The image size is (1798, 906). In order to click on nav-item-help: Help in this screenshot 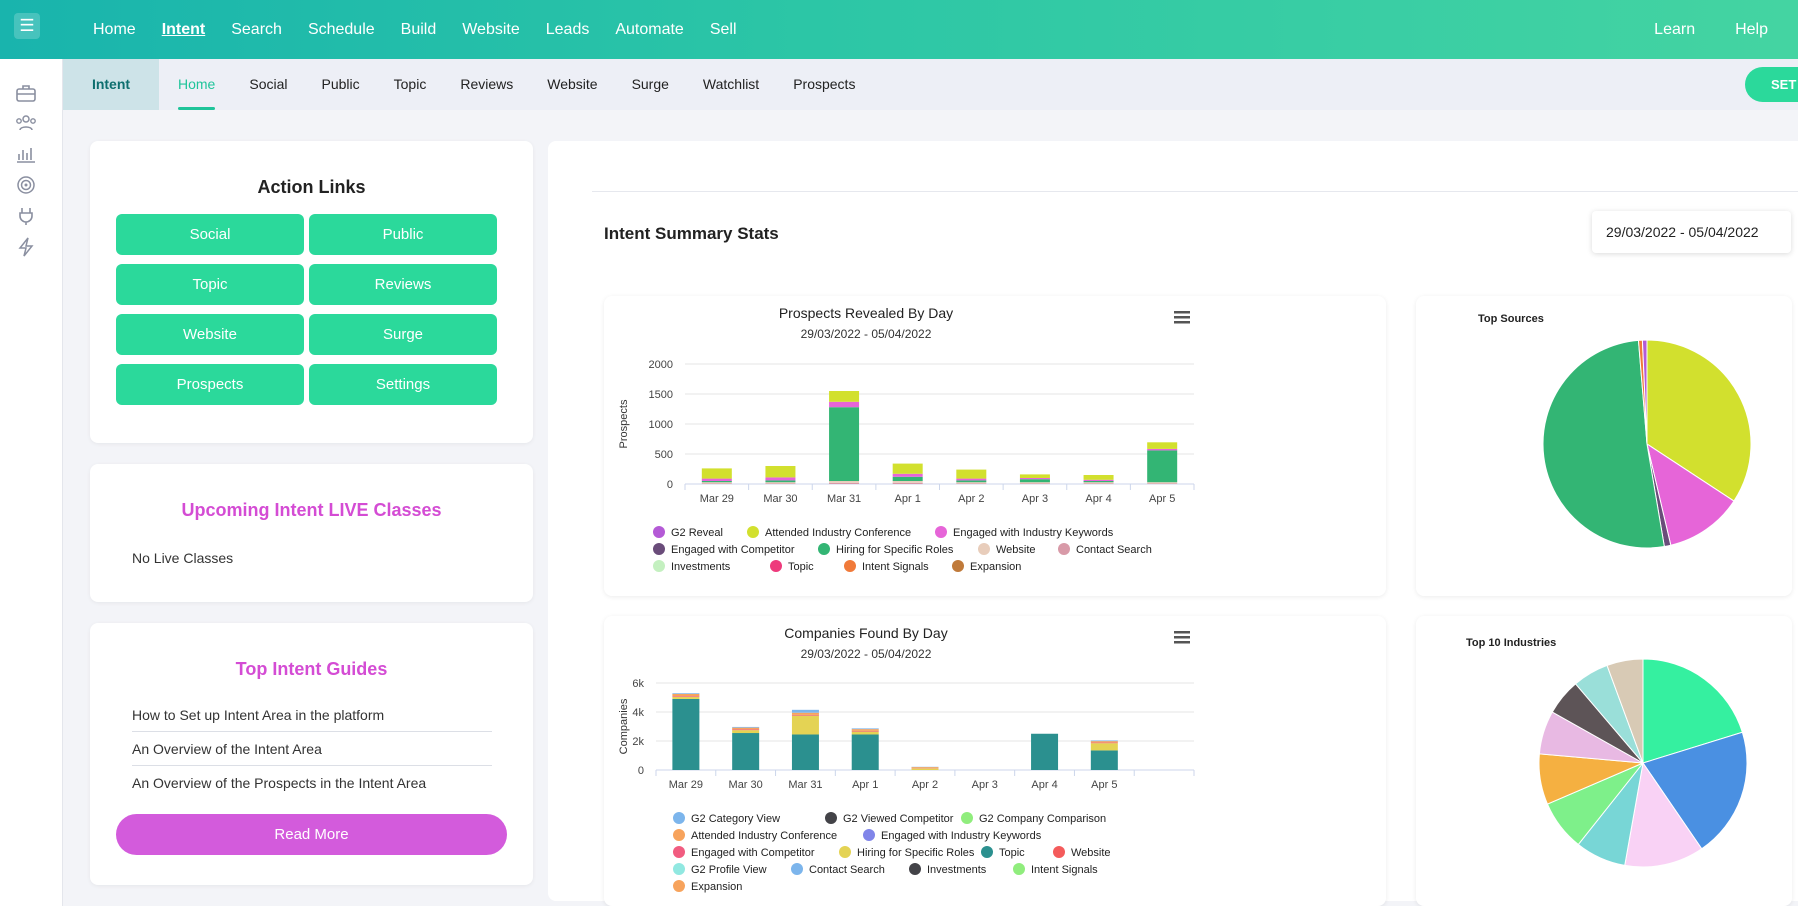, I will do `click(1751, 29)`.